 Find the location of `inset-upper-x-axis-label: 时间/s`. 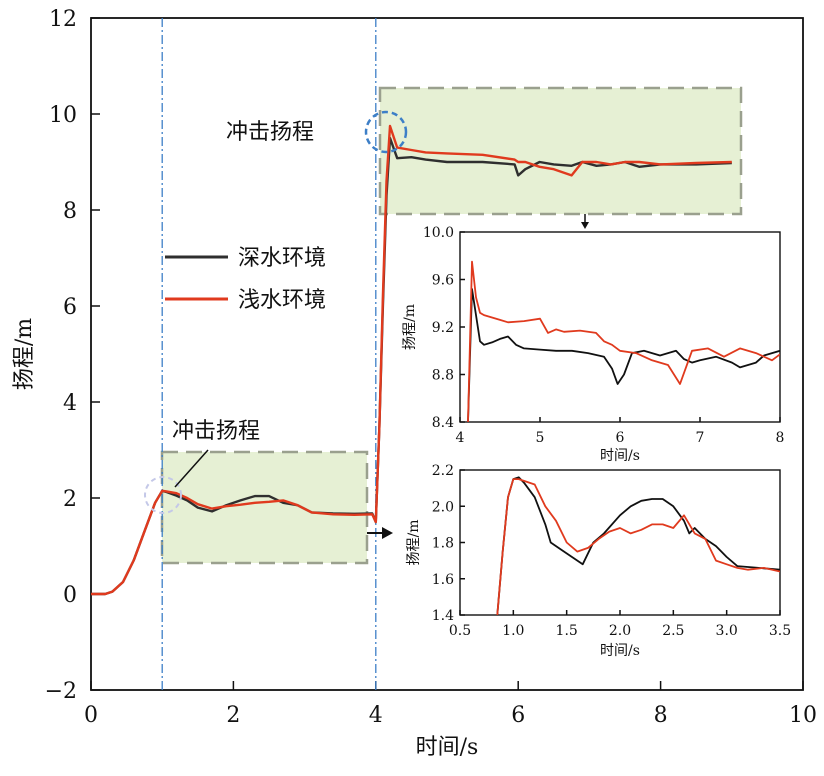

inset-upper-x-axis-label: 时间/s is located at coordinates (620, 456).